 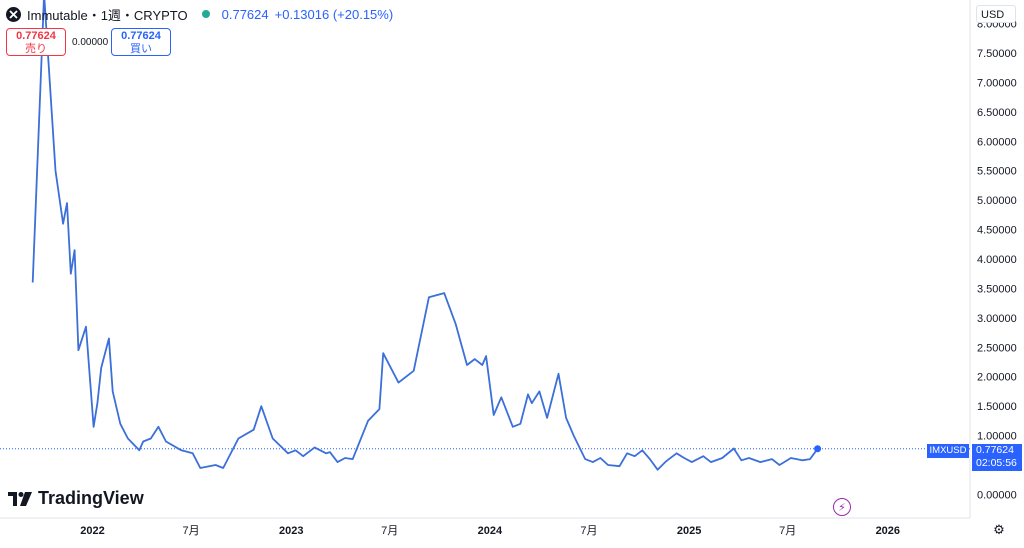 I want to click on tradingview-logo: TradingView, so click(x=76, y=498).